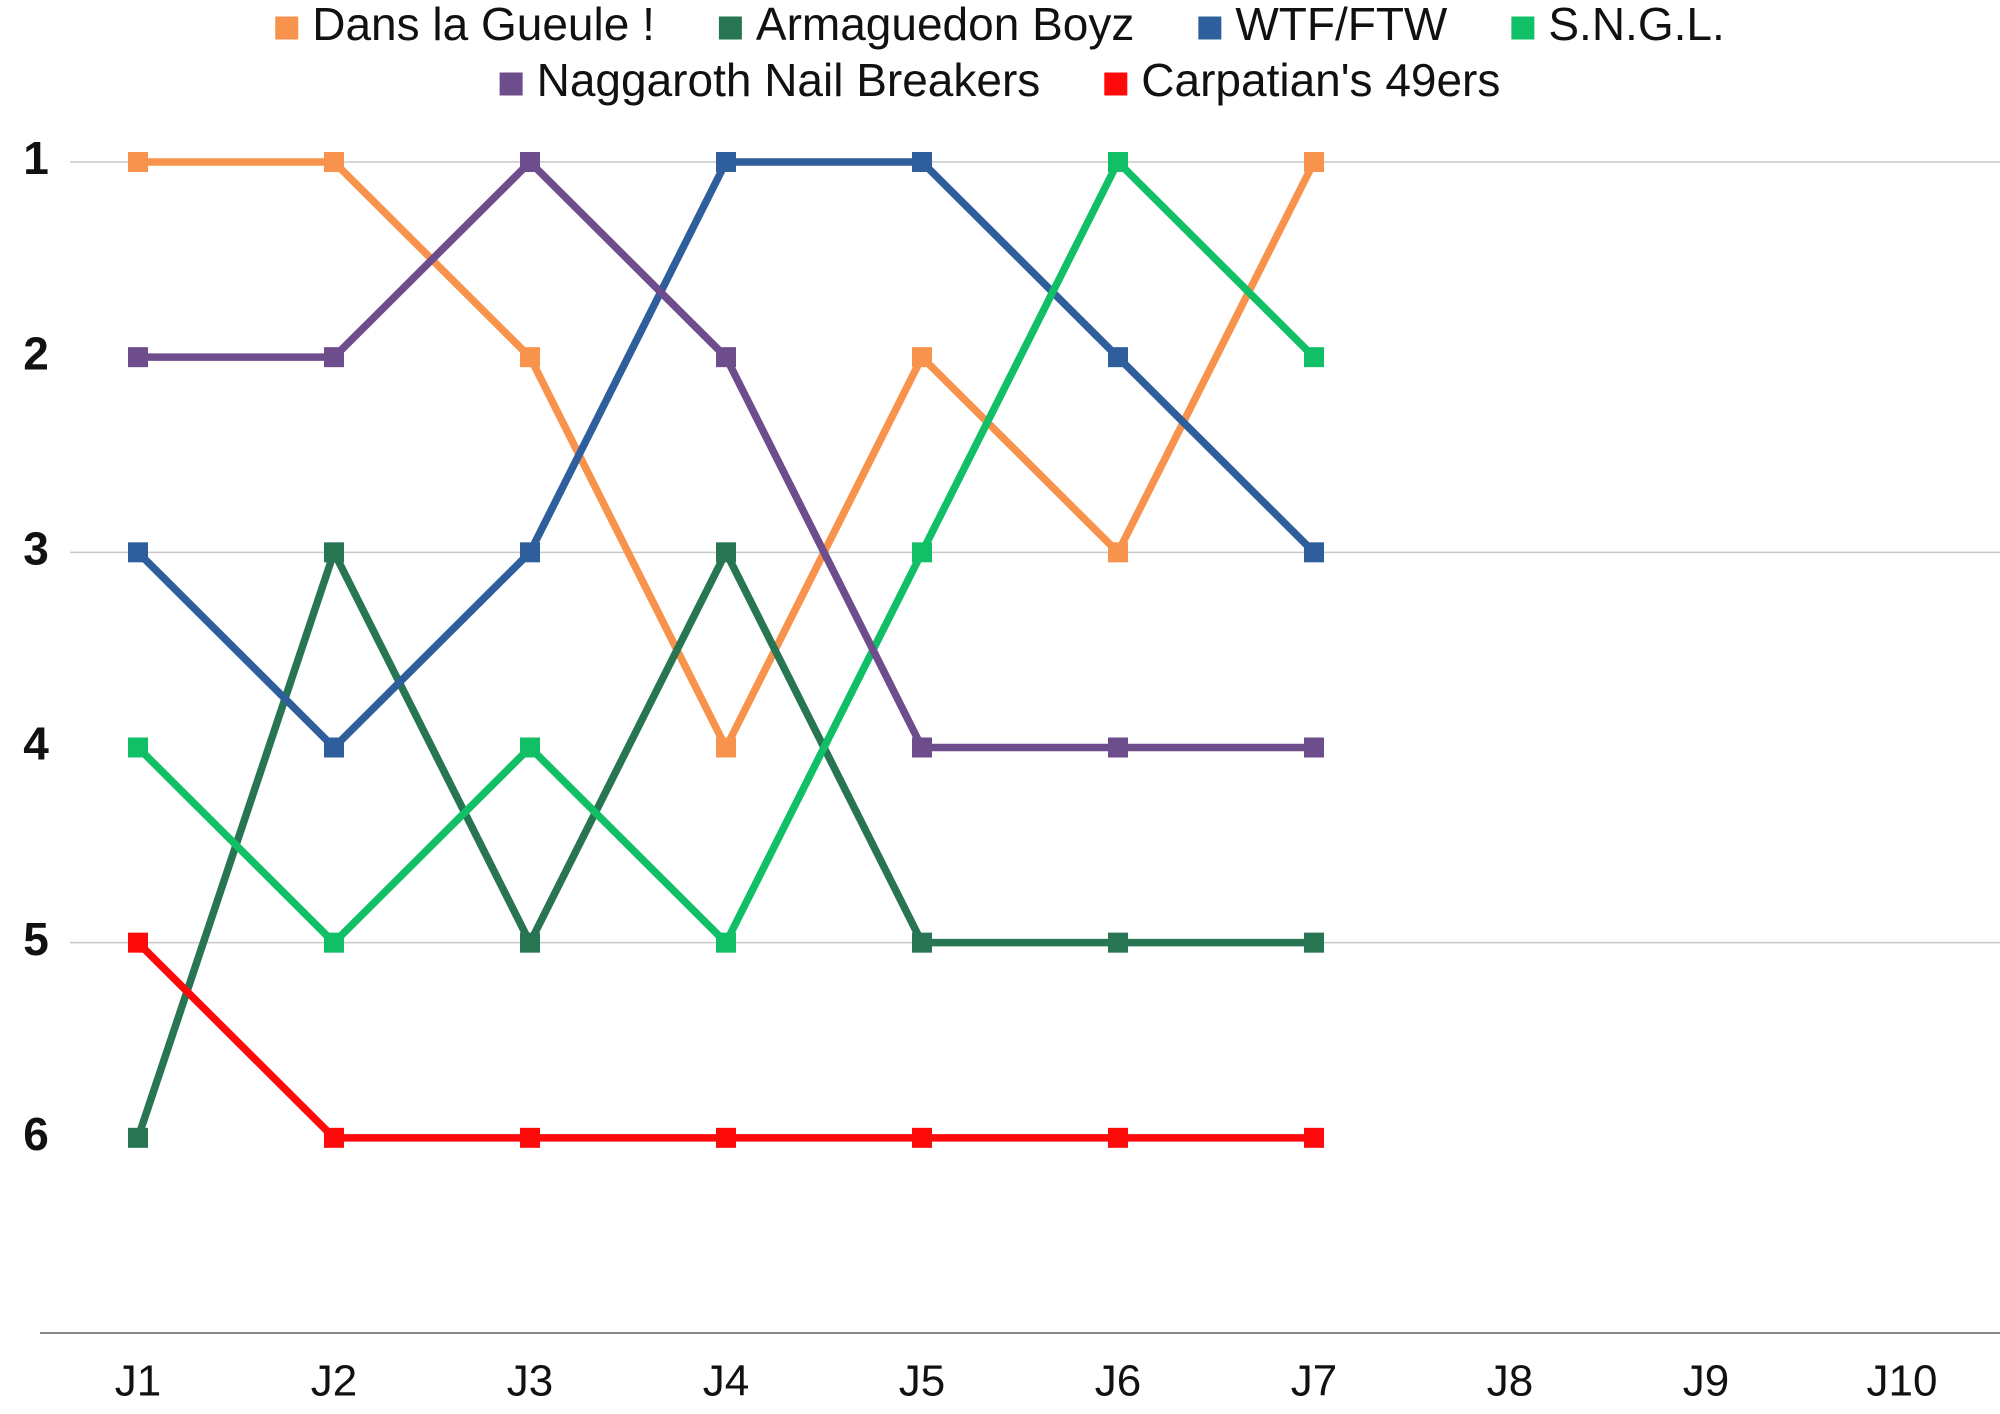 This screenshot has height=1414, width=2000. Describe the element at coordinates (1320, 80) in the screenshot. I see `legend-label: Carpatian's 49ers` at that location.